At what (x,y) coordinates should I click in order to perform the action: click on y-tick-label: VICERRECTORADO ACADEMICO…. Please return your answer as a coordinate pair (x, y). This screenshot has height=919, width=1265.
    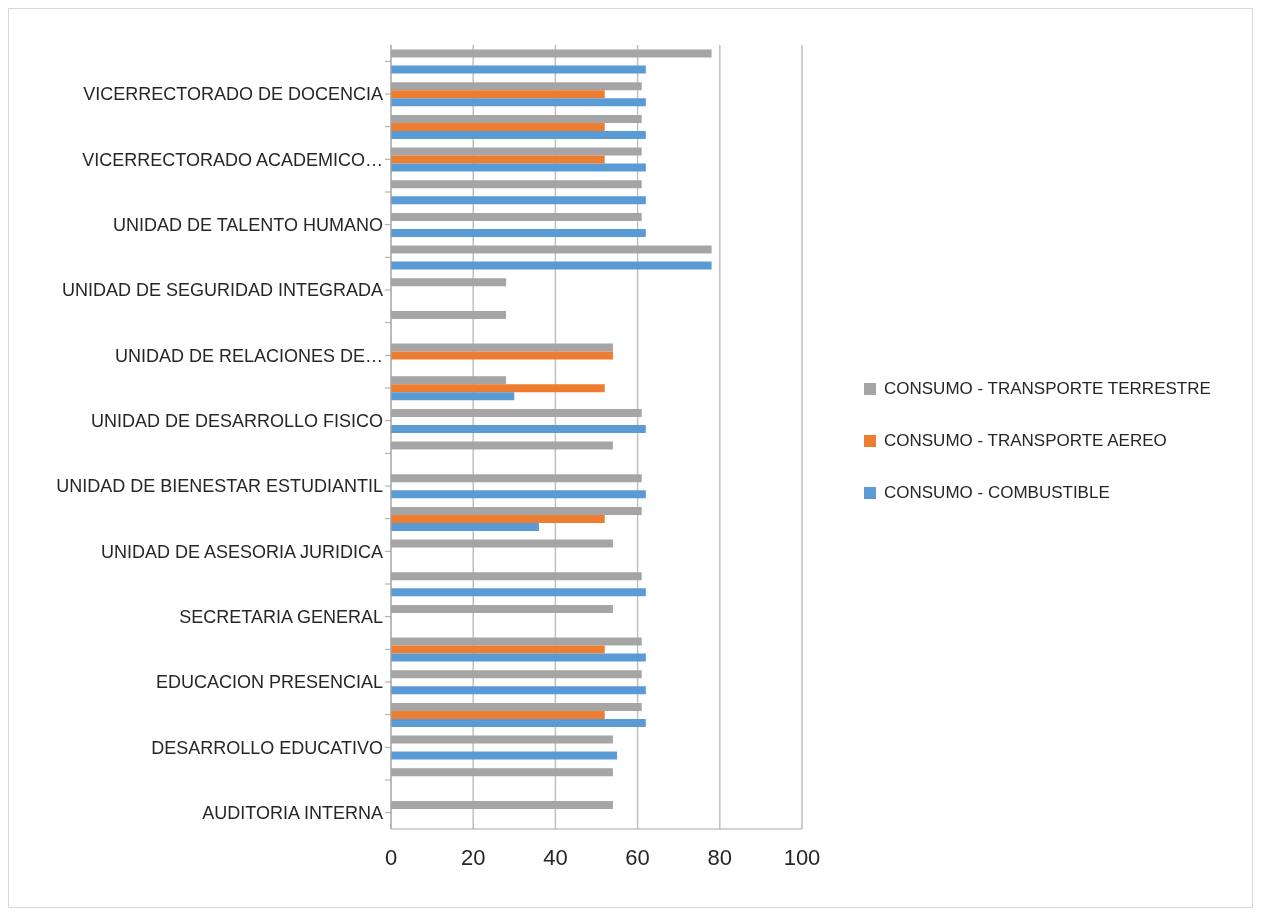
    Looking at the image, I should click on (232, 159).